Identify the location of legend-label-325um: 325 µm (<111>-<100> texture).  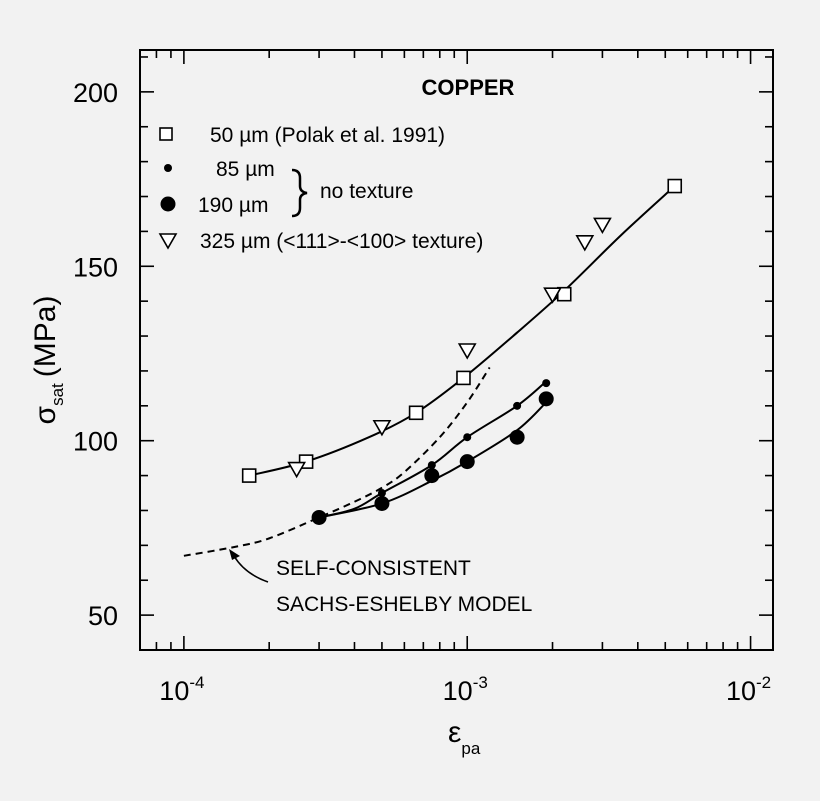
(341, 241).